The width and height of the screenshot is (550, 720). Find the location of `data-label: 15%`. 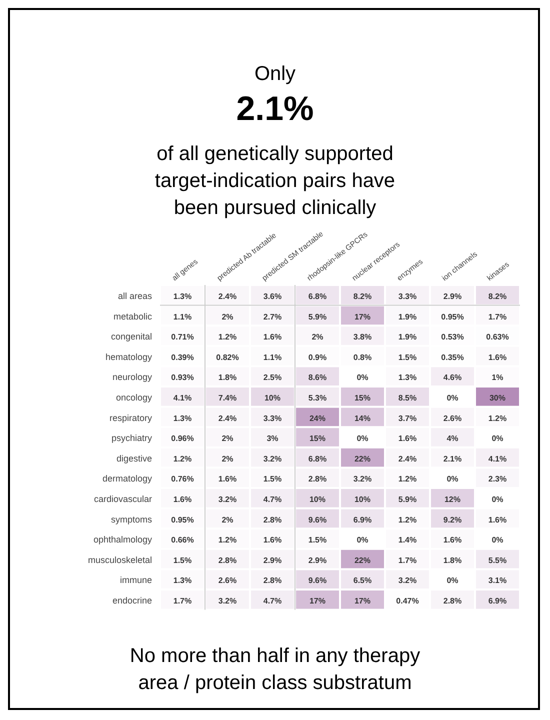

data-label: 15% is located at coordinates (317, 439).